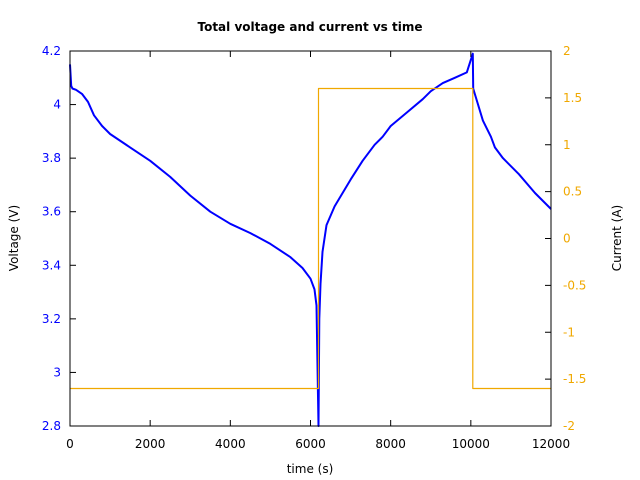 The width and height of the screenshot is (640, 480). I want to click on y-axis-label: Voltage (V), so click(14, 238).